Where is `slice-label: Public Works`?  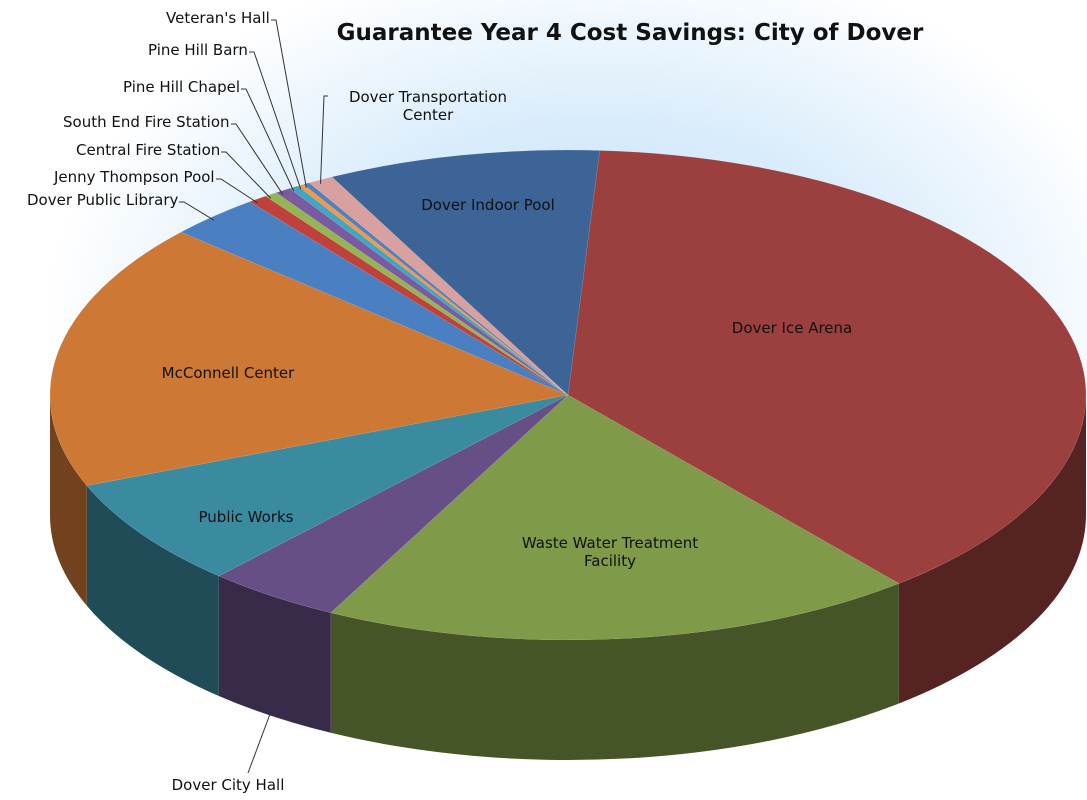 slice-label: Public Works is located at coordinates (246, 517).